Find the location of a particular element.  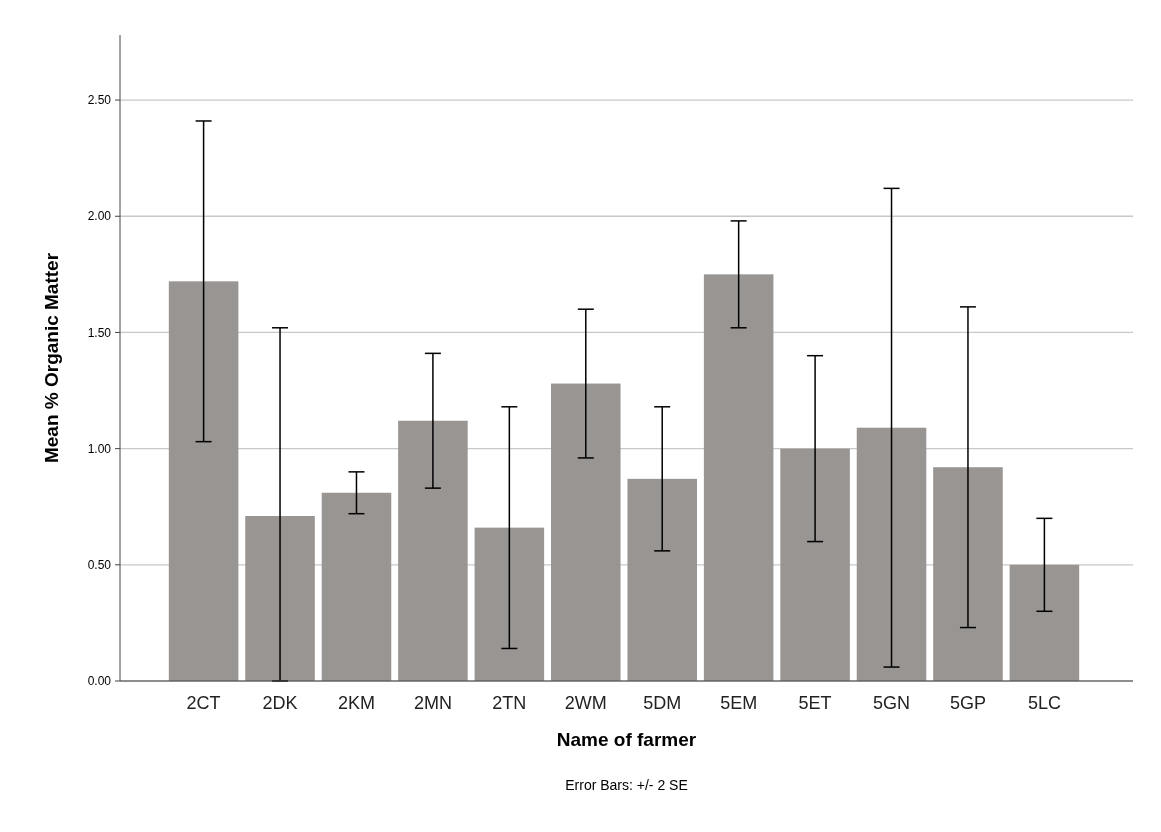

x-tick-label: 2MN is located at coordinates (432, 703).